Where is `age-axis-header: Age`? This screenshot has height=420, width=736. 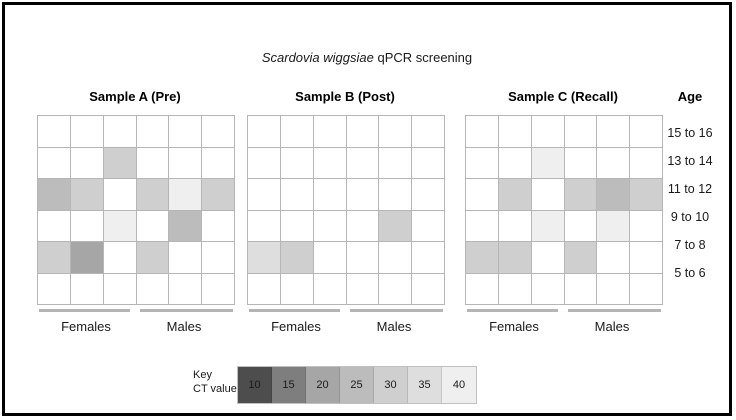
age-axis-header: Age is located at coordinates (690, 96).